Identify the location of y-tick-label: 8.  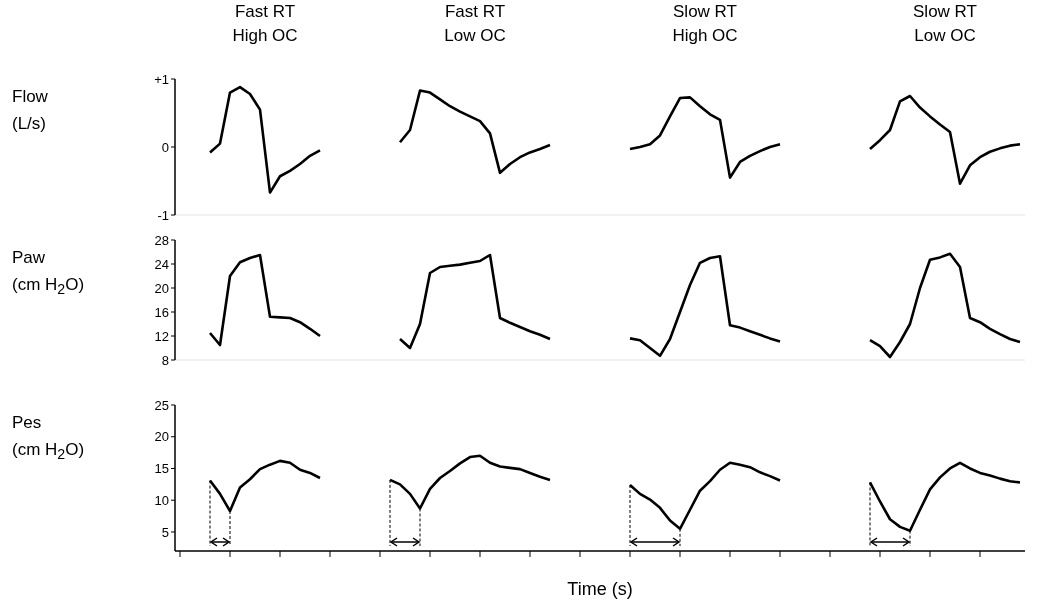
(165, 360).